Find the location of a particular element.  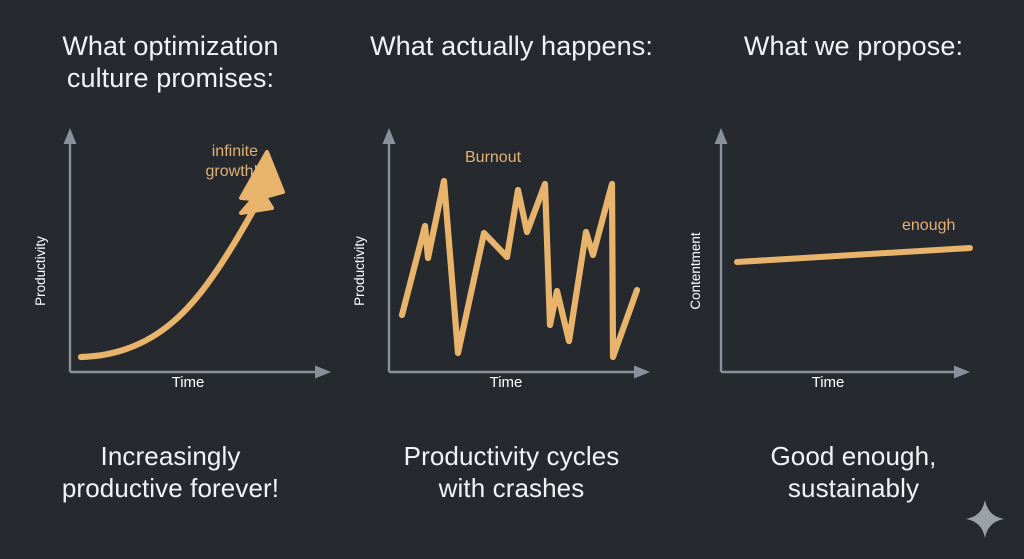

panel-caption: Good enough, sustainably is located at coordinates (853, 472).